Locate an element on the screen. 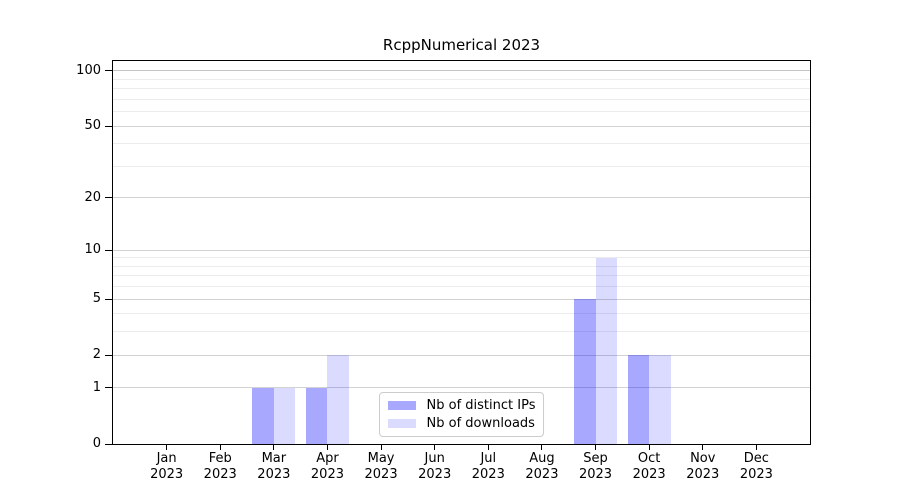  x-tick-label-mar: Mar 2023 is located at coordinates (274, 466).